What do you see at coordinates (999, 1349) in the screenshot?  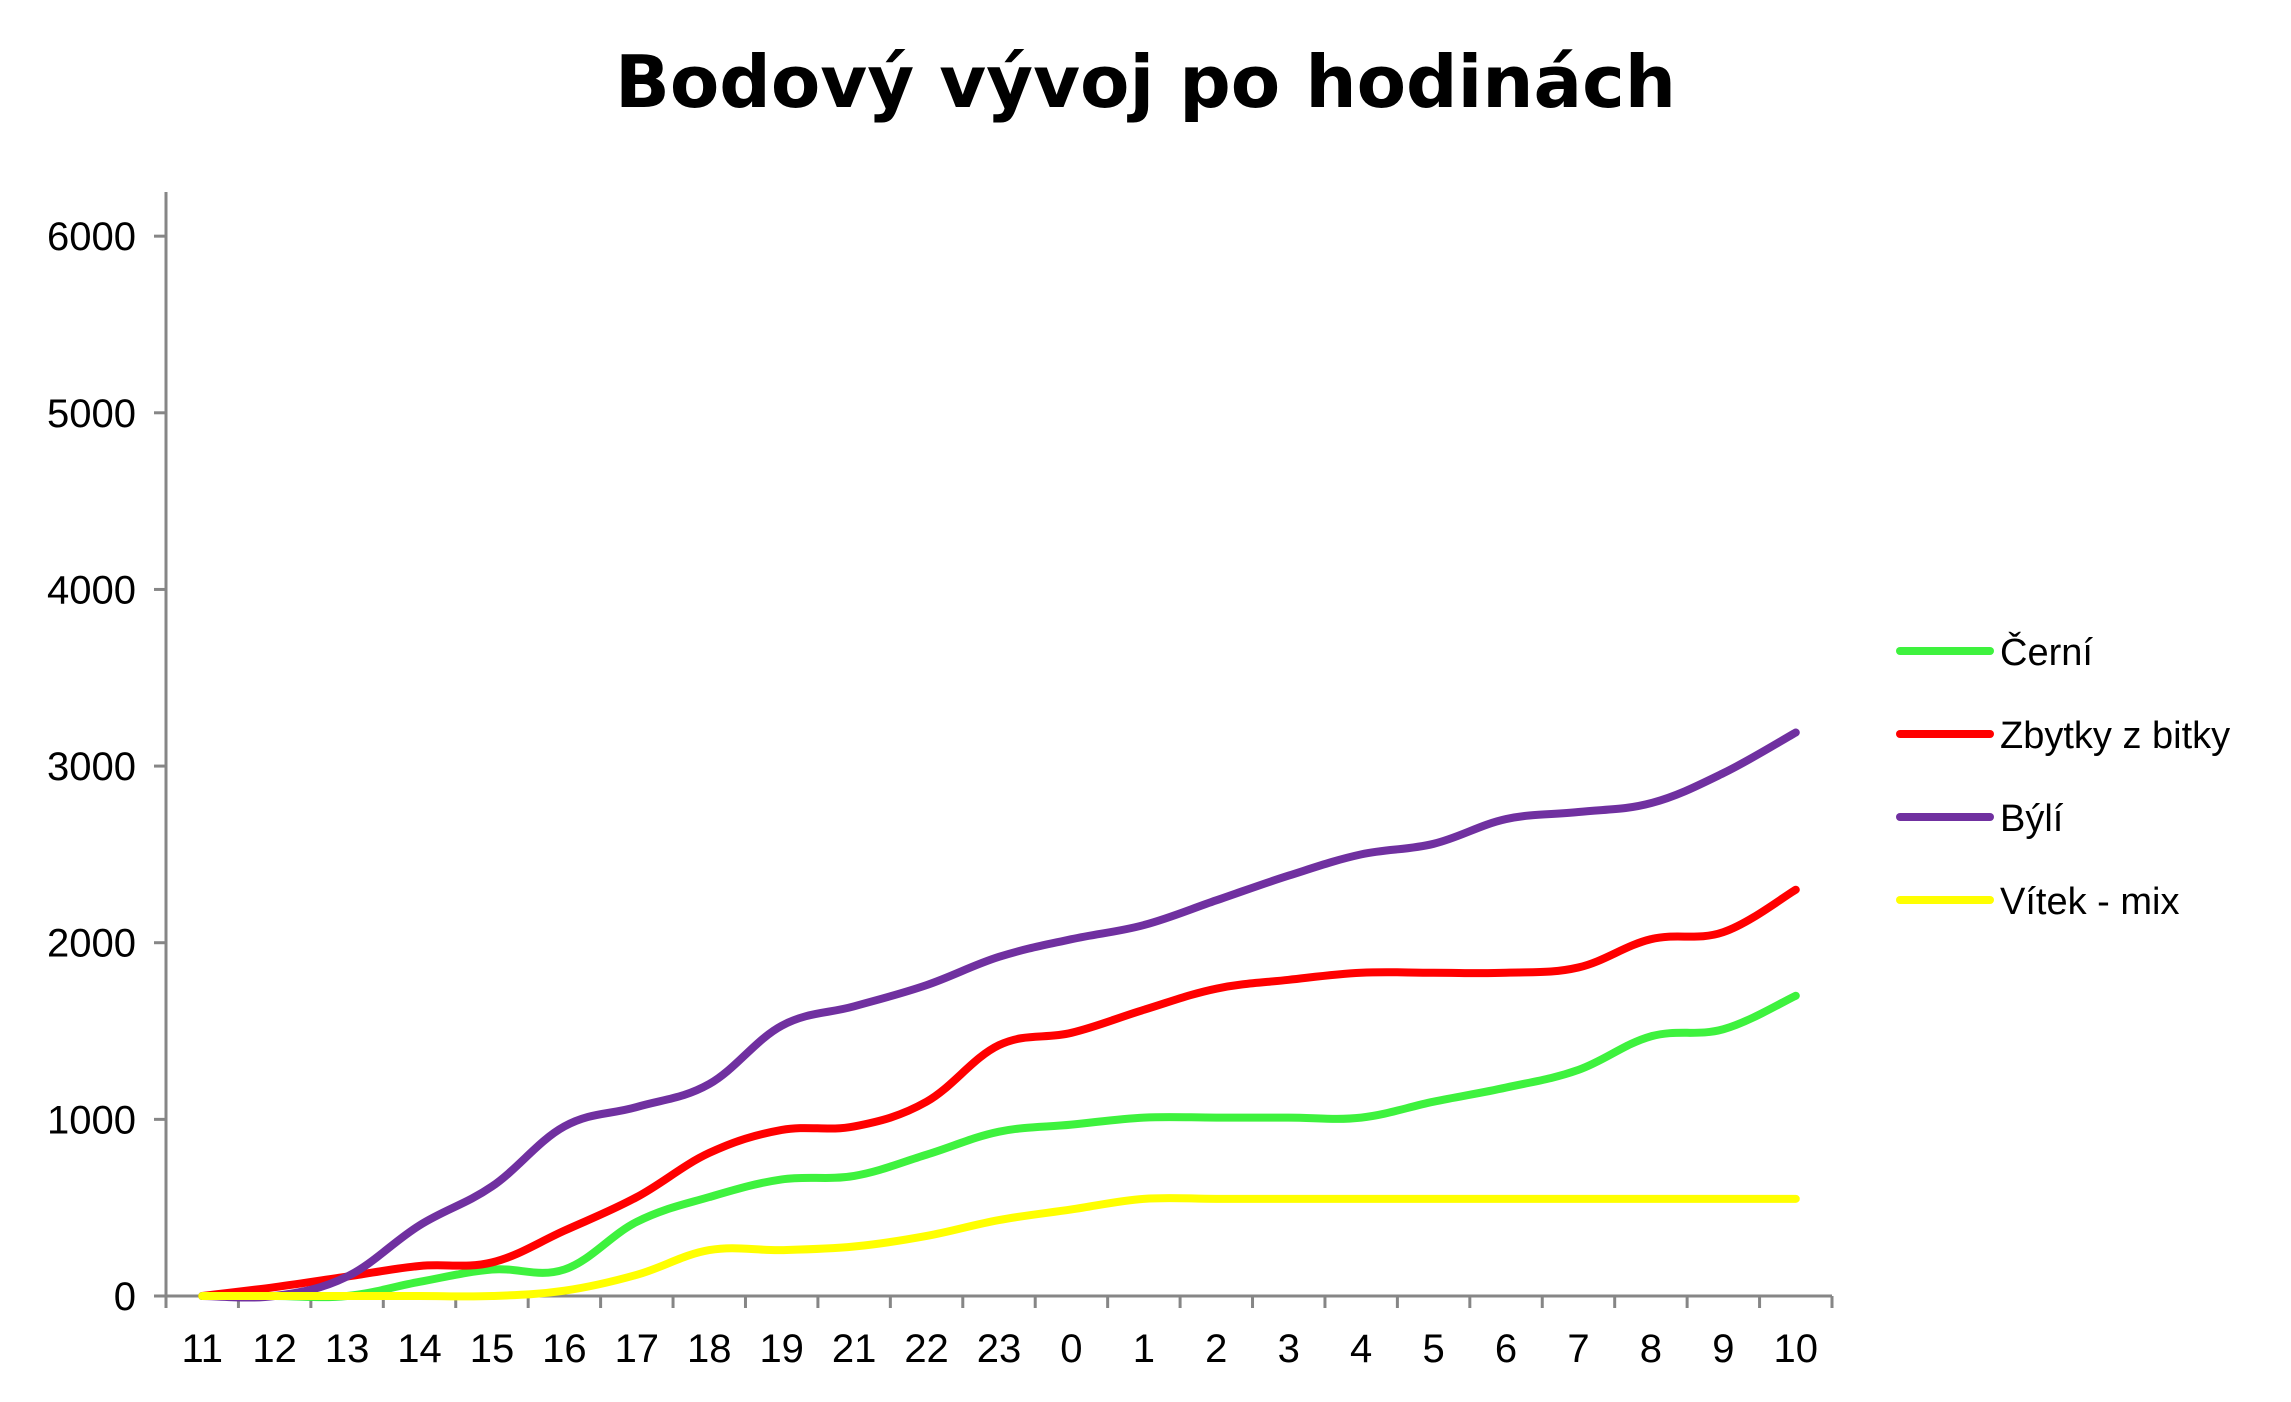 I see `x-tick-label: 23` at bounding box center [999, 1349].